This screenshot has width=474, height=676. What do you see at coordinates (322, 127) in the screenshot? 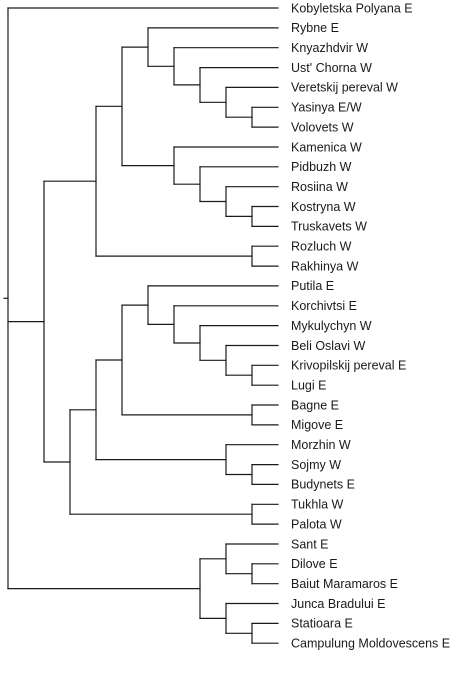
I see `leaf-label: Volovets W` at bounding box center [322, 127].